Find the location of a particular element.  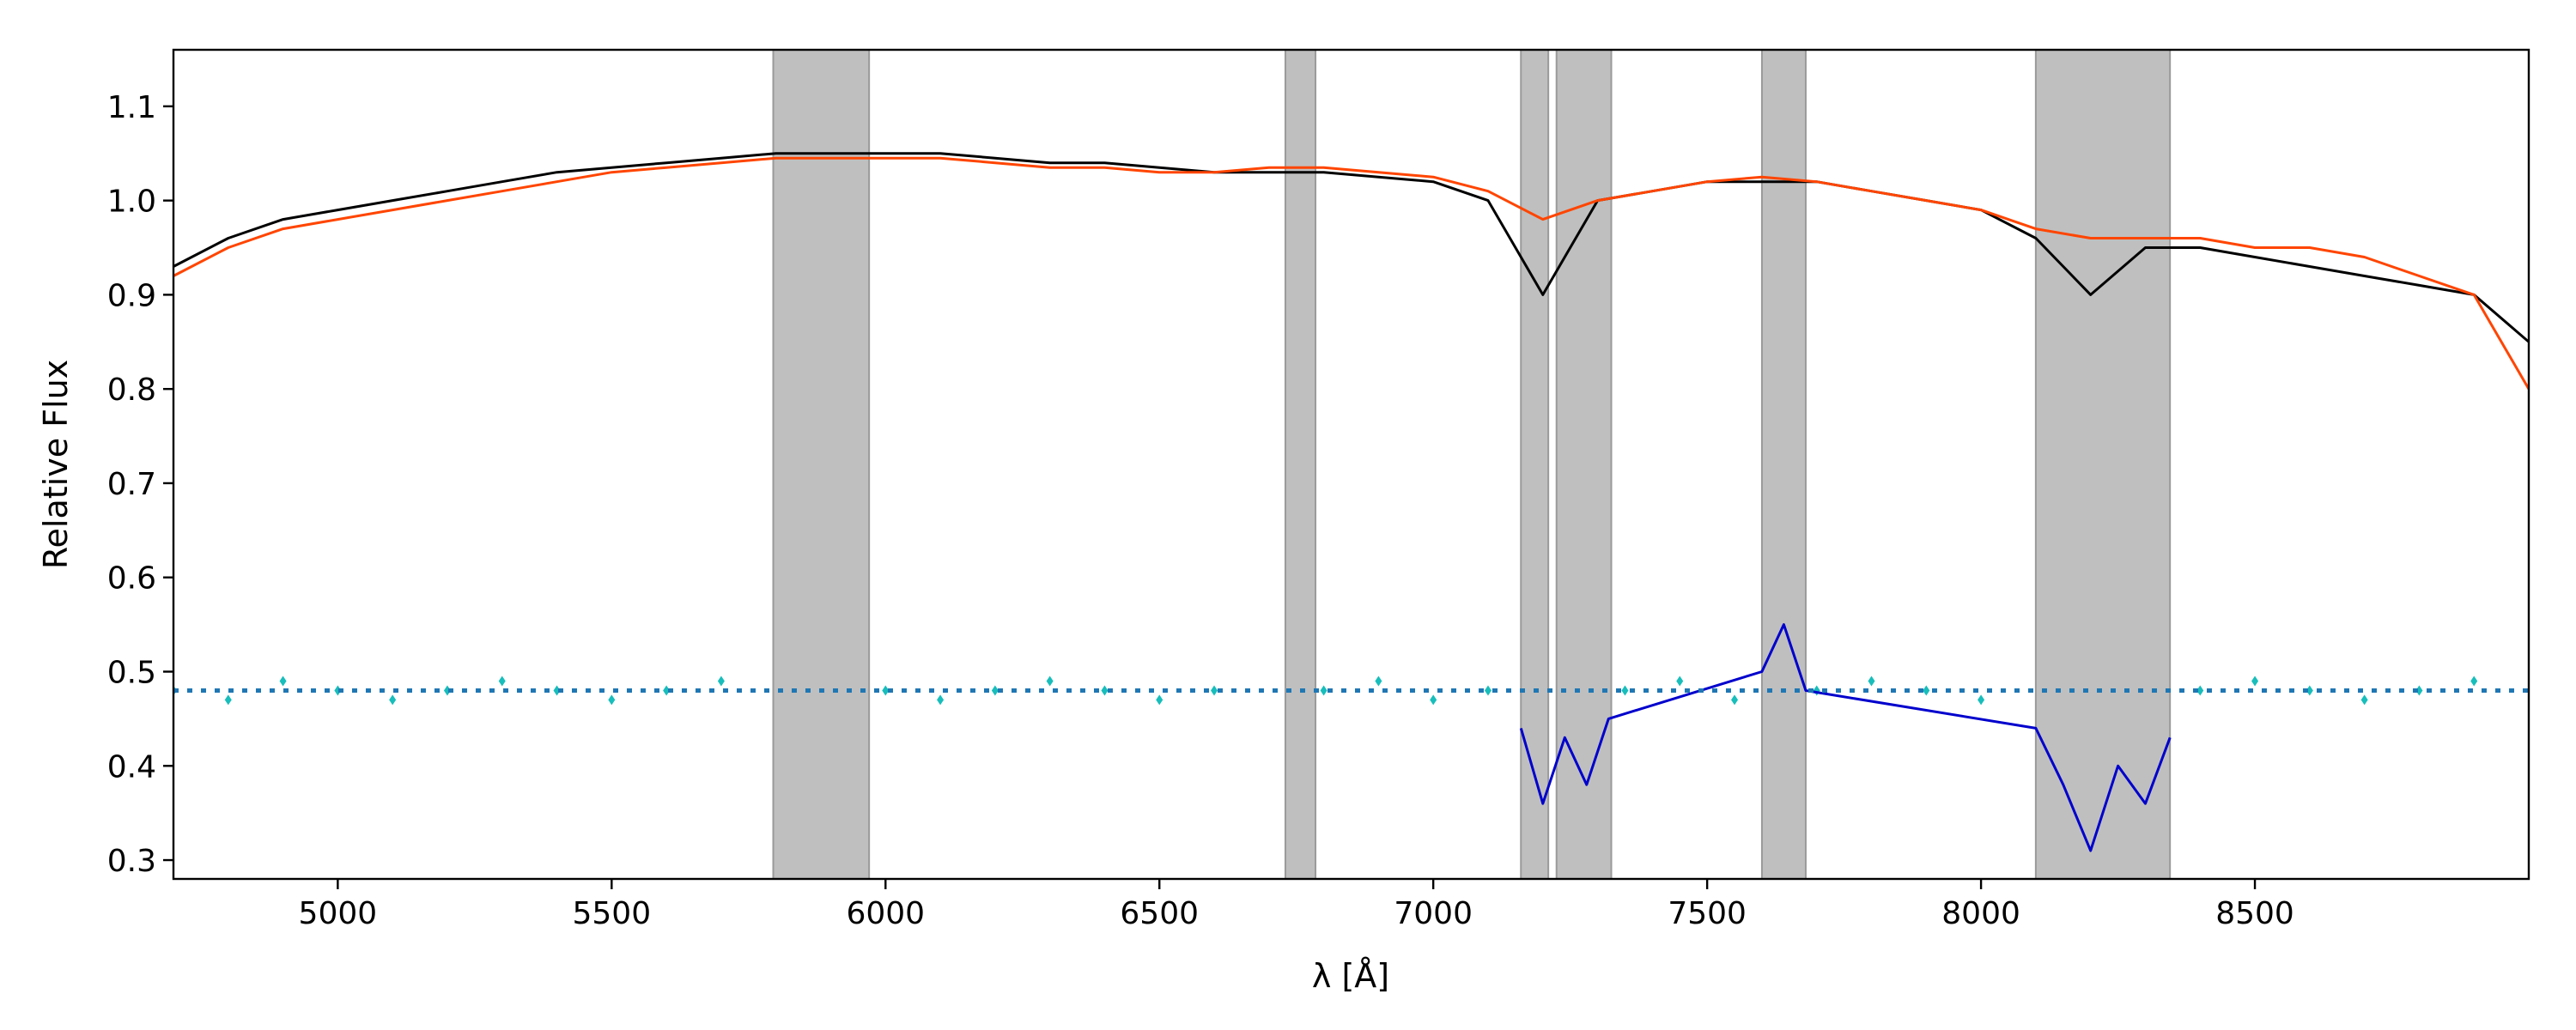

x-tick-label: 8000 is located at coordinates (1981, 913).